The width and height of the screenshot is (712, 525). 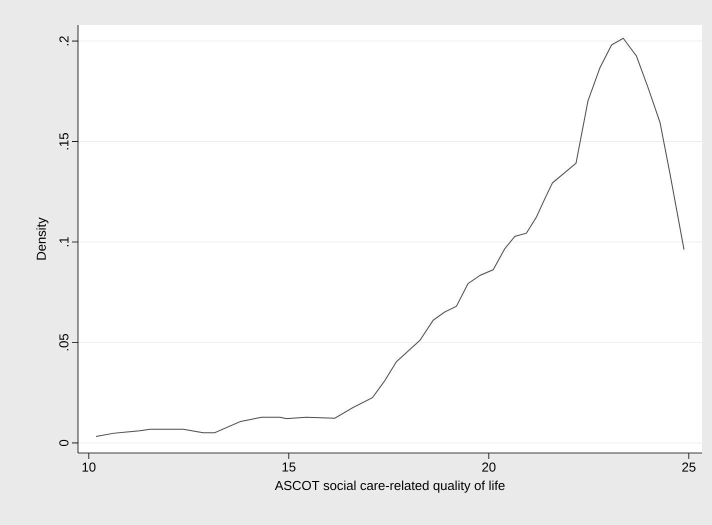 What do you see at coordinates (63, 141) in the screenshot?
I see `y-tick-label: .15` at bounding box center [63, 141].